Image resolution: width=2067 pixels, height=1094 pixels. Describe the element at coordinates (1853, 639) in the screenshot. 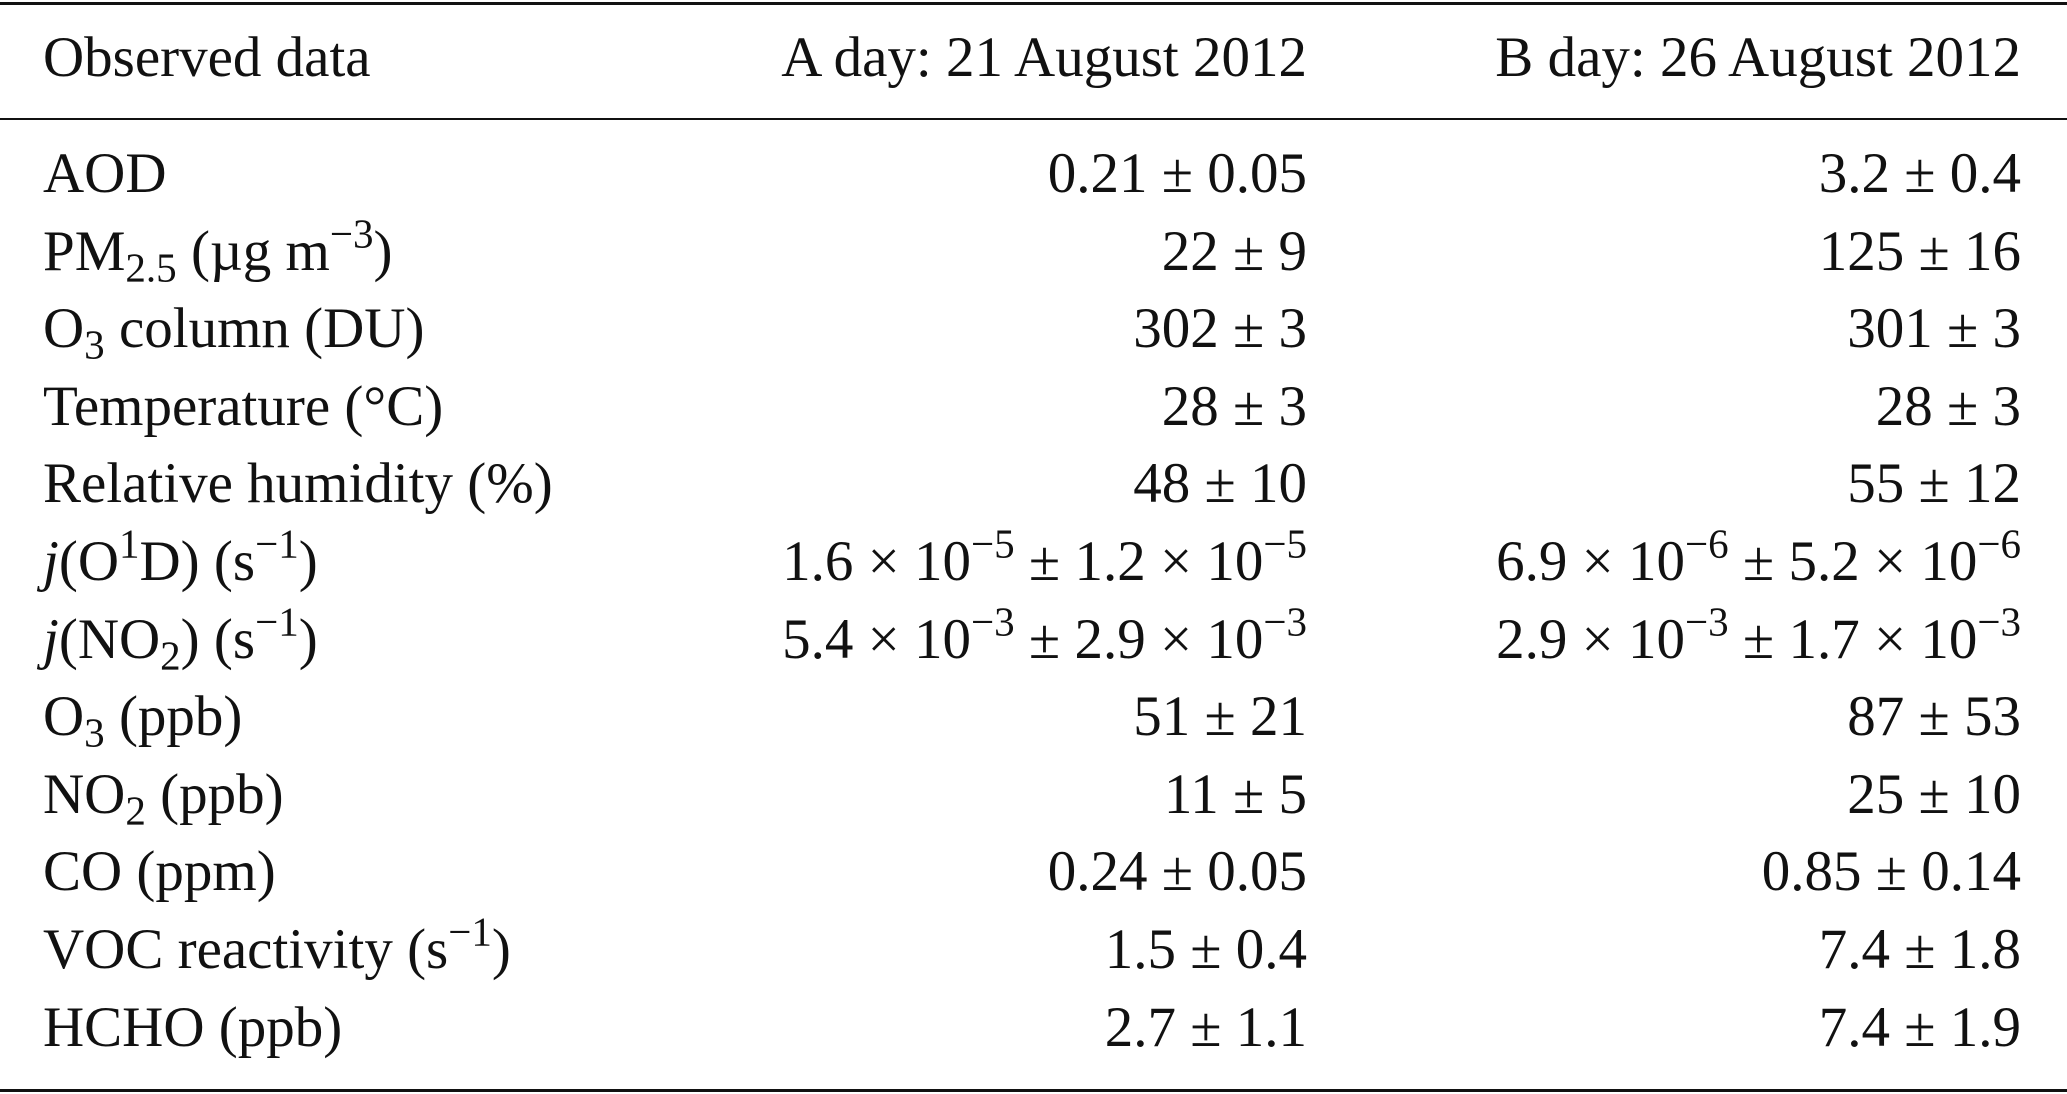

I see `text-run: ± 1.7 × 10` at that location.